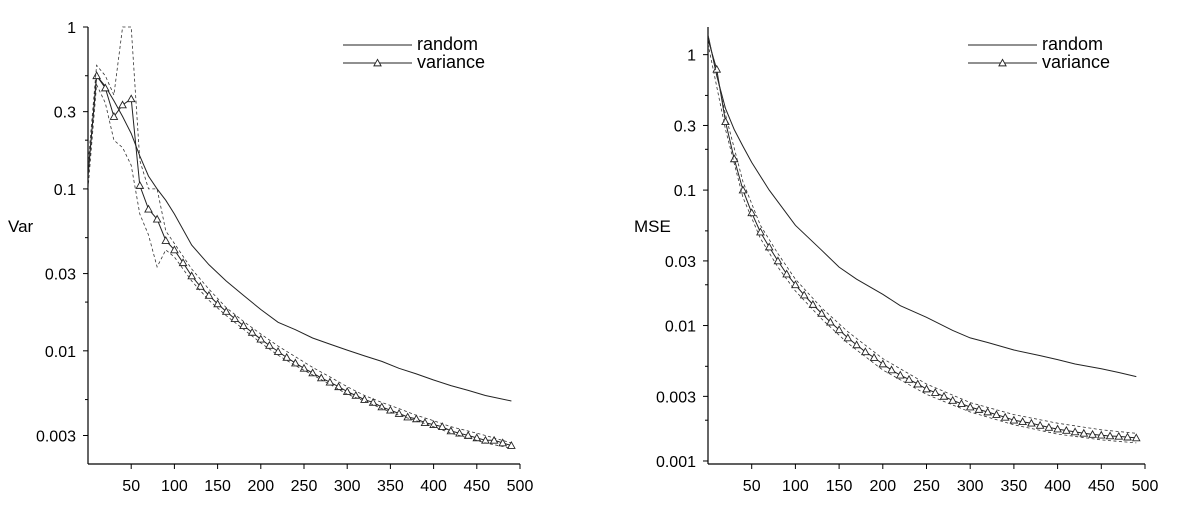  Describe the element at coordinates (691, 56) in the screenshot. I see `y-tick-label: 1` at that location.